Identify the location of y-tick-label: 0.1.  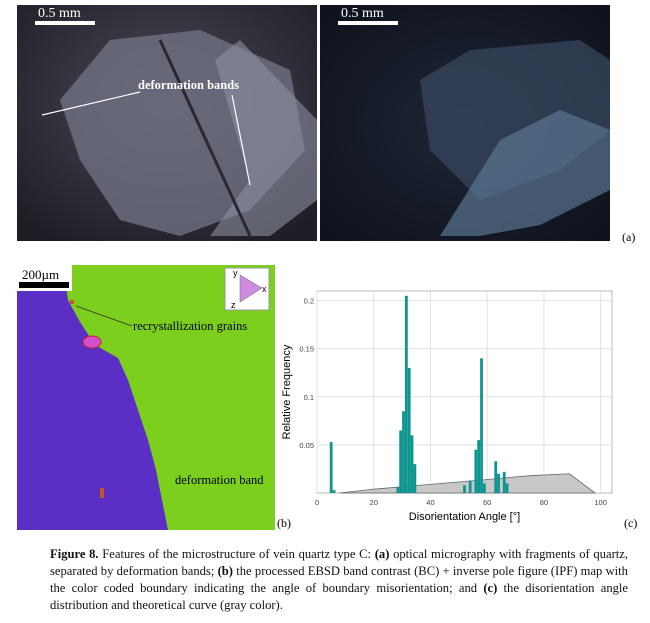
(309, 397).